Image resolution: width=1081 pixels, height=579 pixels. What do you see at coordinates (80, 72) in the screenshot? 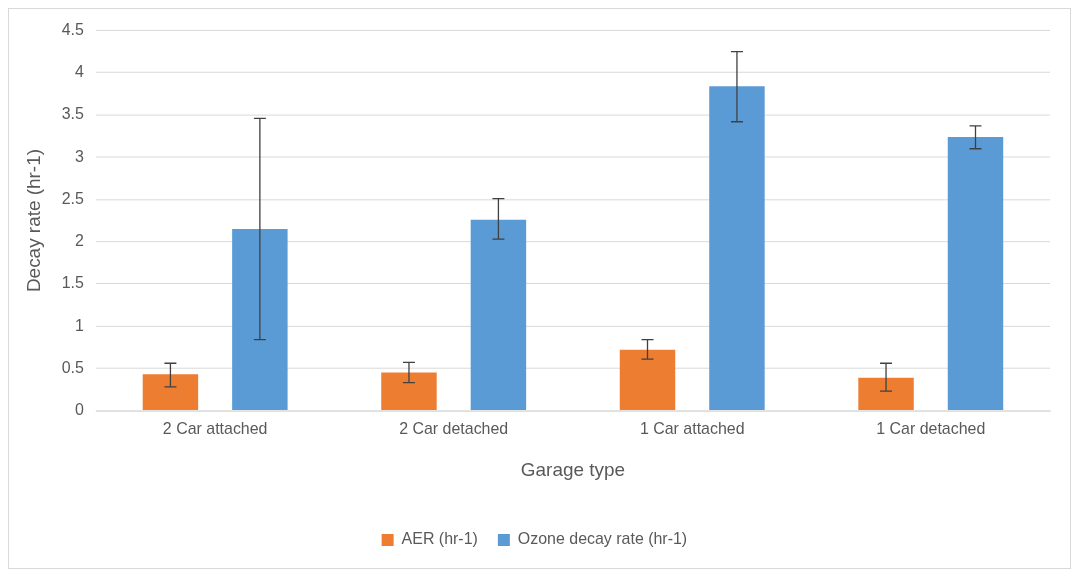
I see `y-tick-label: 4` at bounding box center [80, 72].